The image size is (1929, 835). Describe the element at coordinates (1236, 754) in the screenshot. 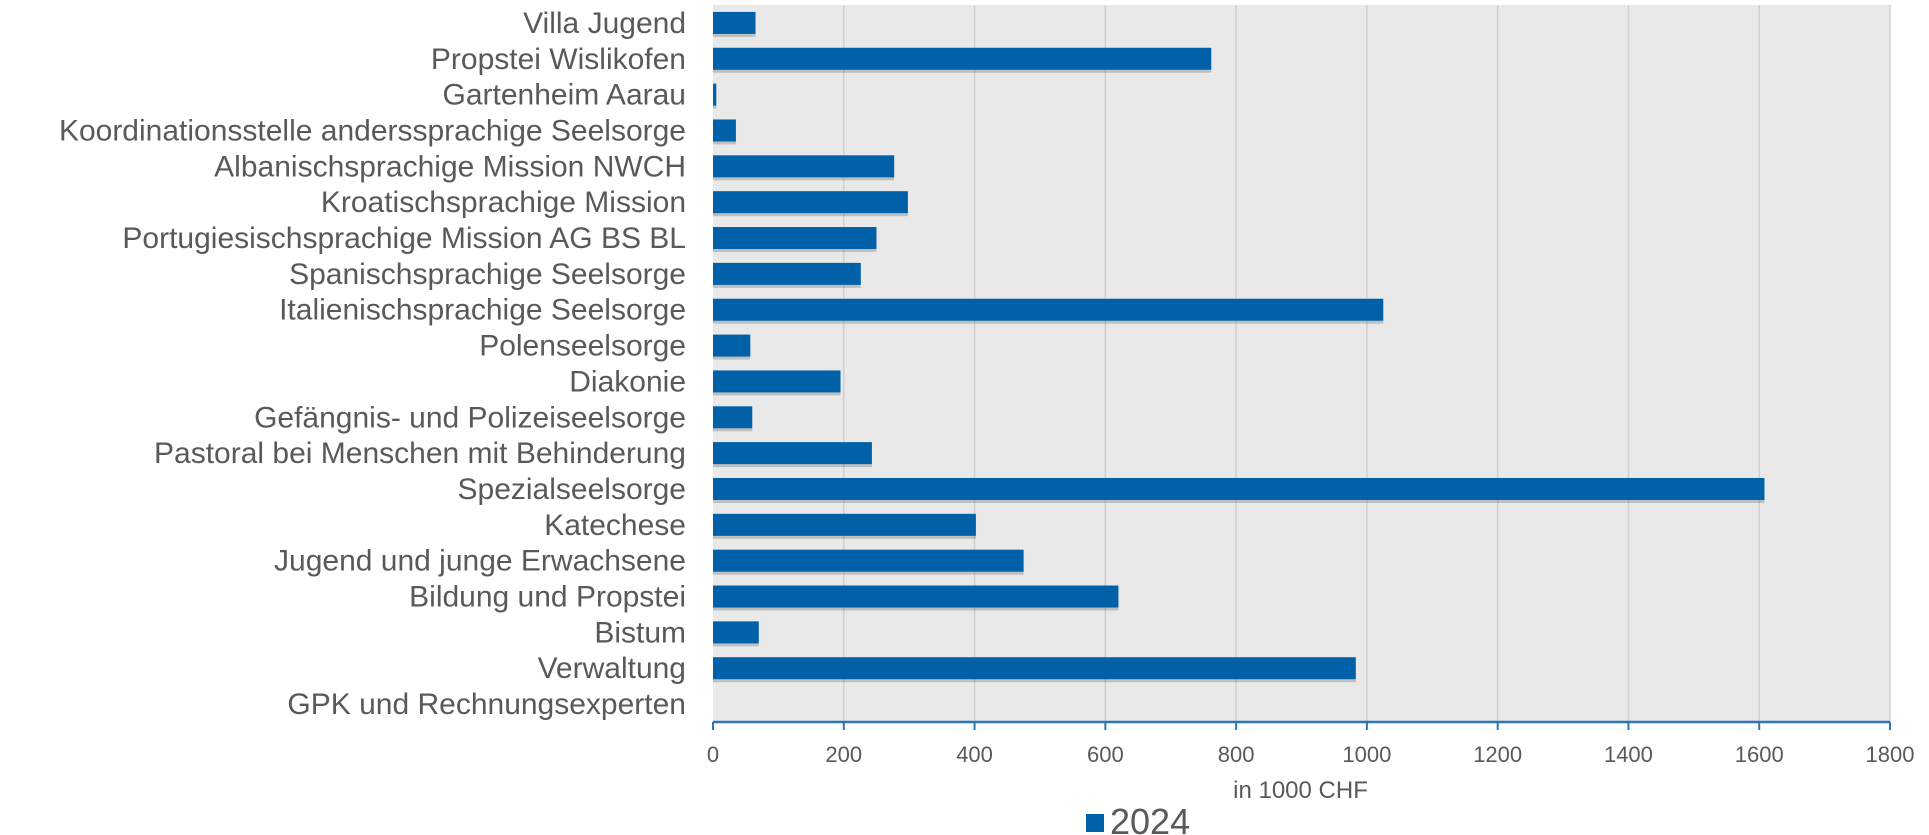

I see `x-tick-label: 800` at that location.